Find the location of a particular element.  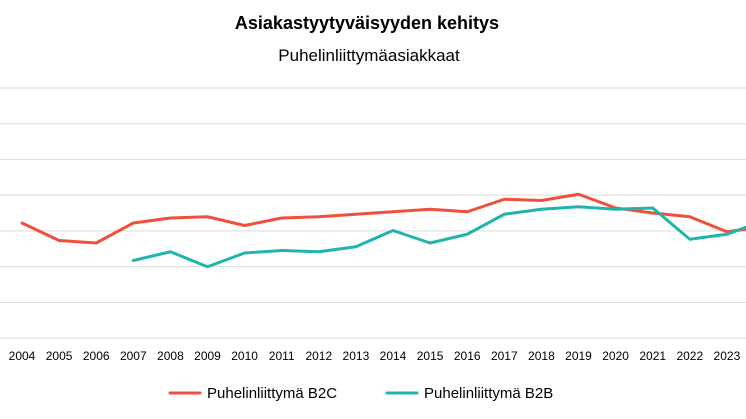

x-tick-label: 2007 is located at coordinates (133, 356).